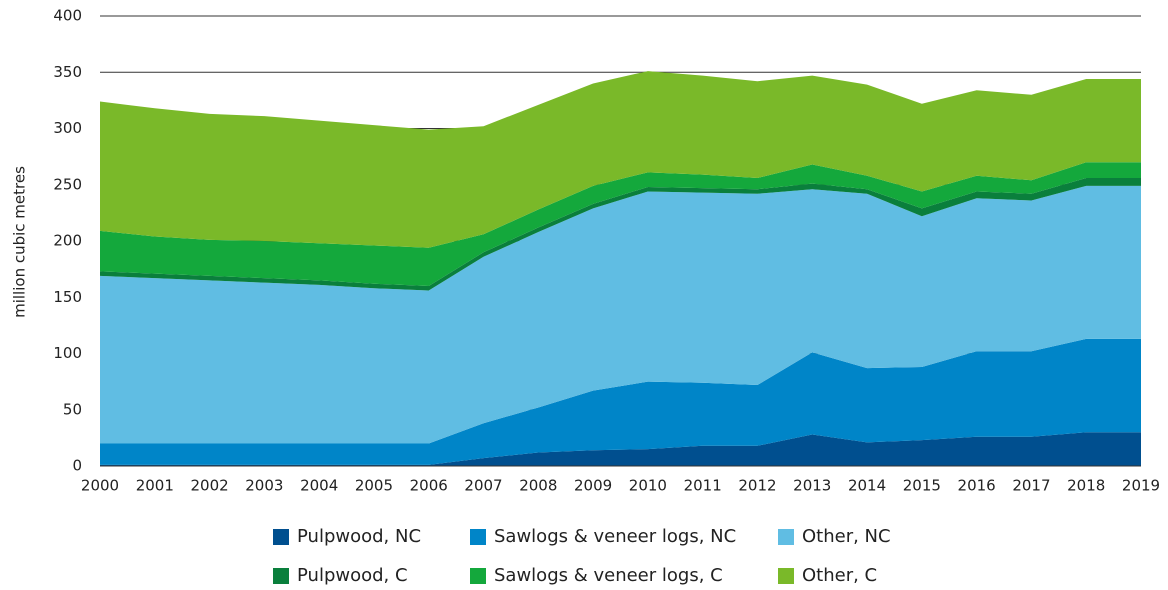  What do you see at coordinates (703, 486) in the screenshot?
I see `x-tick-label: 2011` at bounding box center [703, 486].